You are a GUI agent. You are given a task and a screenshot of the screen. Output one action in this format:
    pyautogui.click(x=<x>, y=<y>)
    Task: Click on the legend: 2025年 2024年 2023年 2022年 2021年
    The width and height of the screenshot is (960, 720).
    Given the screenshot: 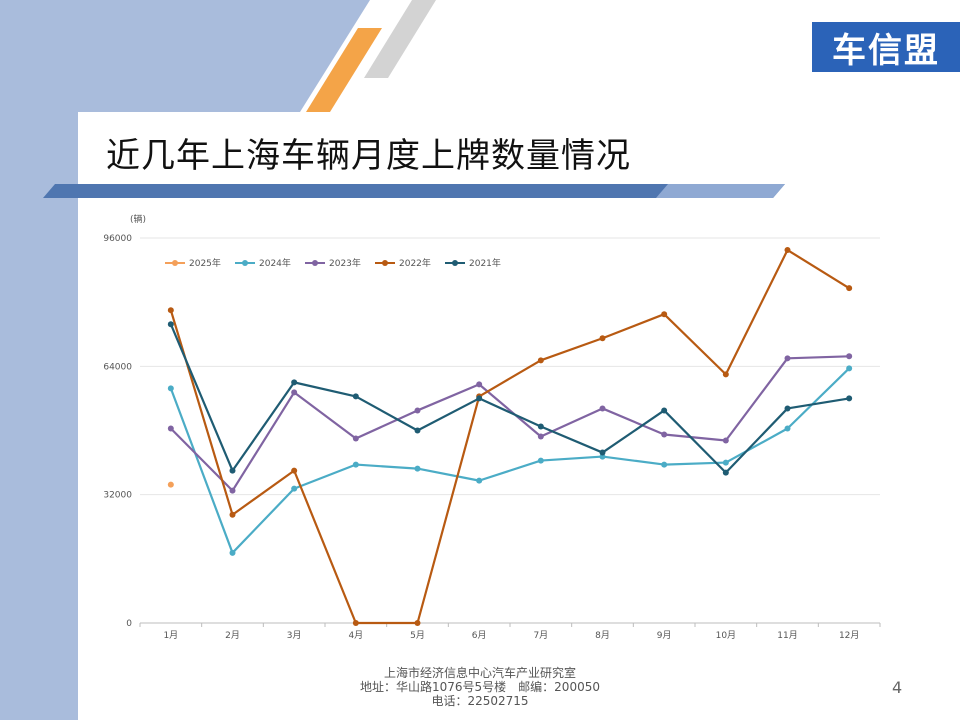 What is the action you would take?
    pyautogui.click(x=333, y=263)
    